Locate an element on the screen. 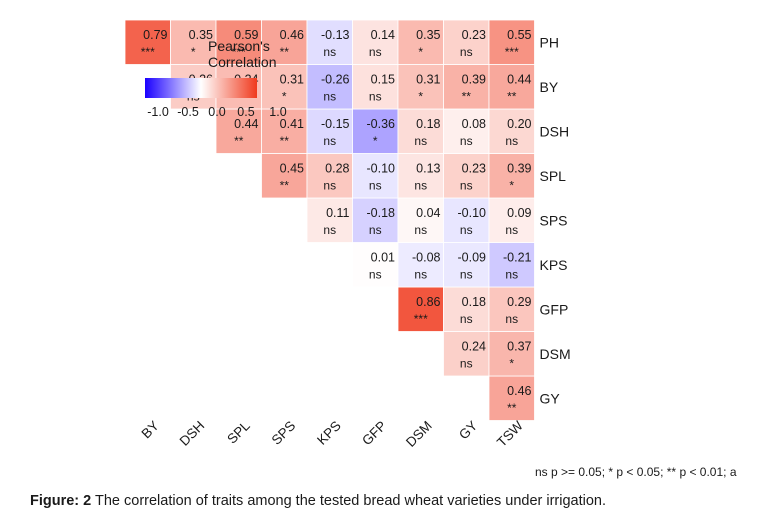 This screenshot has width=771, height=522. heatmap-cell-gfp-tsw is located at coordinates (511, 309).